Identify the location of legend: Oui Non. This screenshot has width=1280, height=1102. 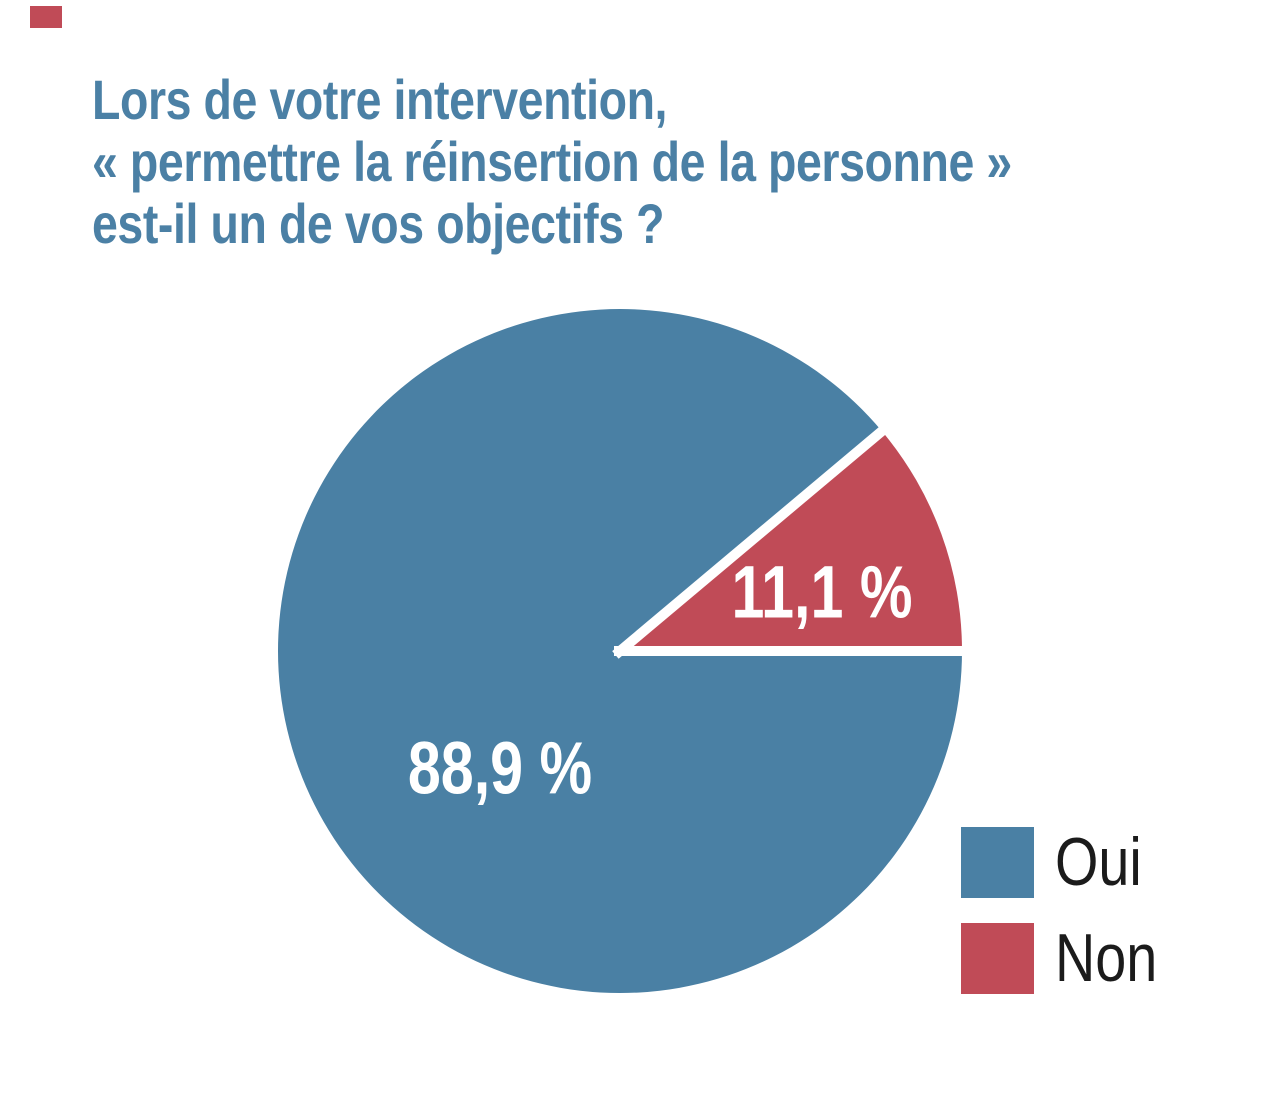
(1070, 923).